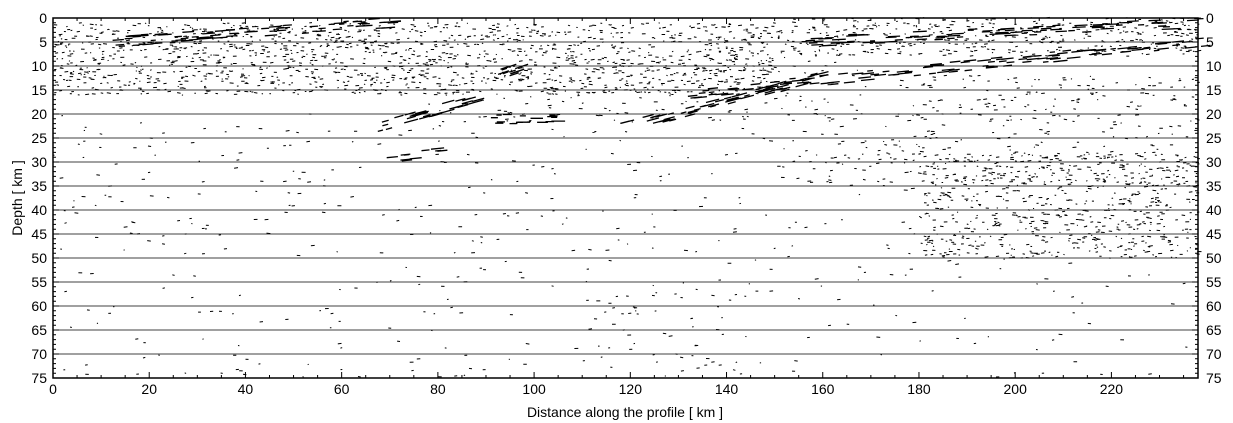 The image size is (1233, 423). Describe the element at coordinates (534, 389) in the screenshot. I see `x-tick-label: 100` at that location.